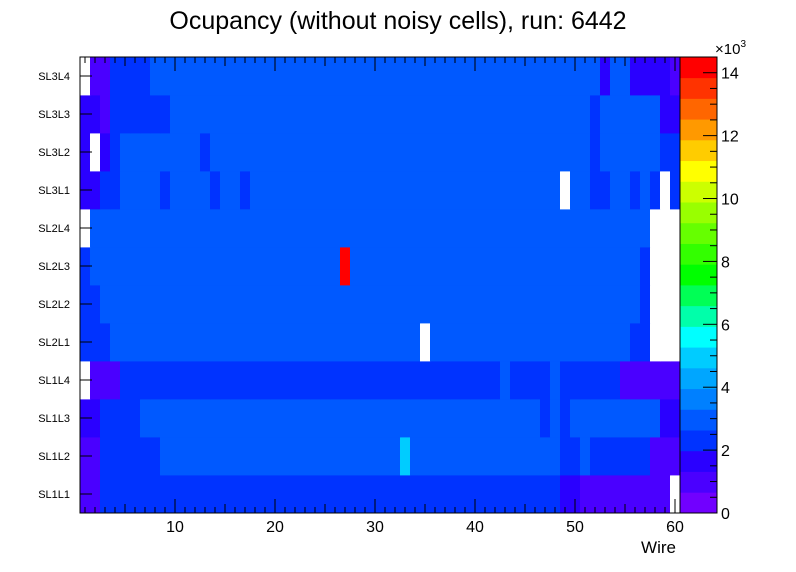 The height and width of the screenshot is (572, 796). What do you see at coordinates (475, 527) in the screenshot?
I see `x-tick-label: 40` at bounding box center [475, 527].